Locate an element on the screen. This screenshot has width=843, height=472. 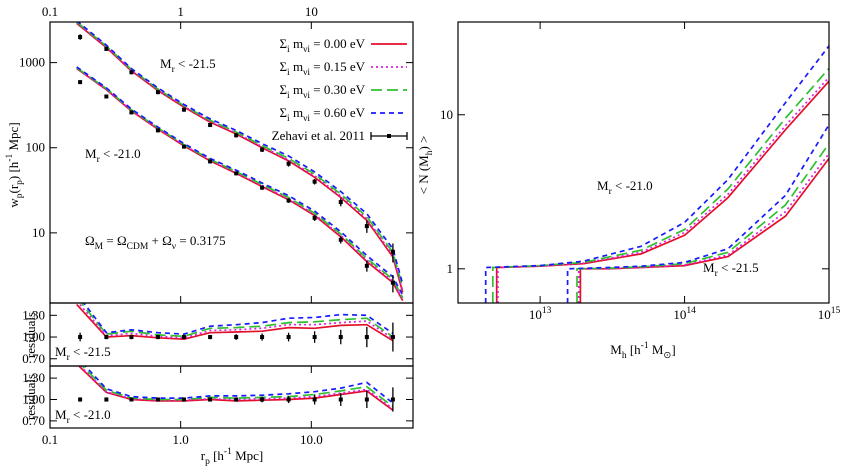
x-tick-label: 10.0 is located at coordinates (311, 439).